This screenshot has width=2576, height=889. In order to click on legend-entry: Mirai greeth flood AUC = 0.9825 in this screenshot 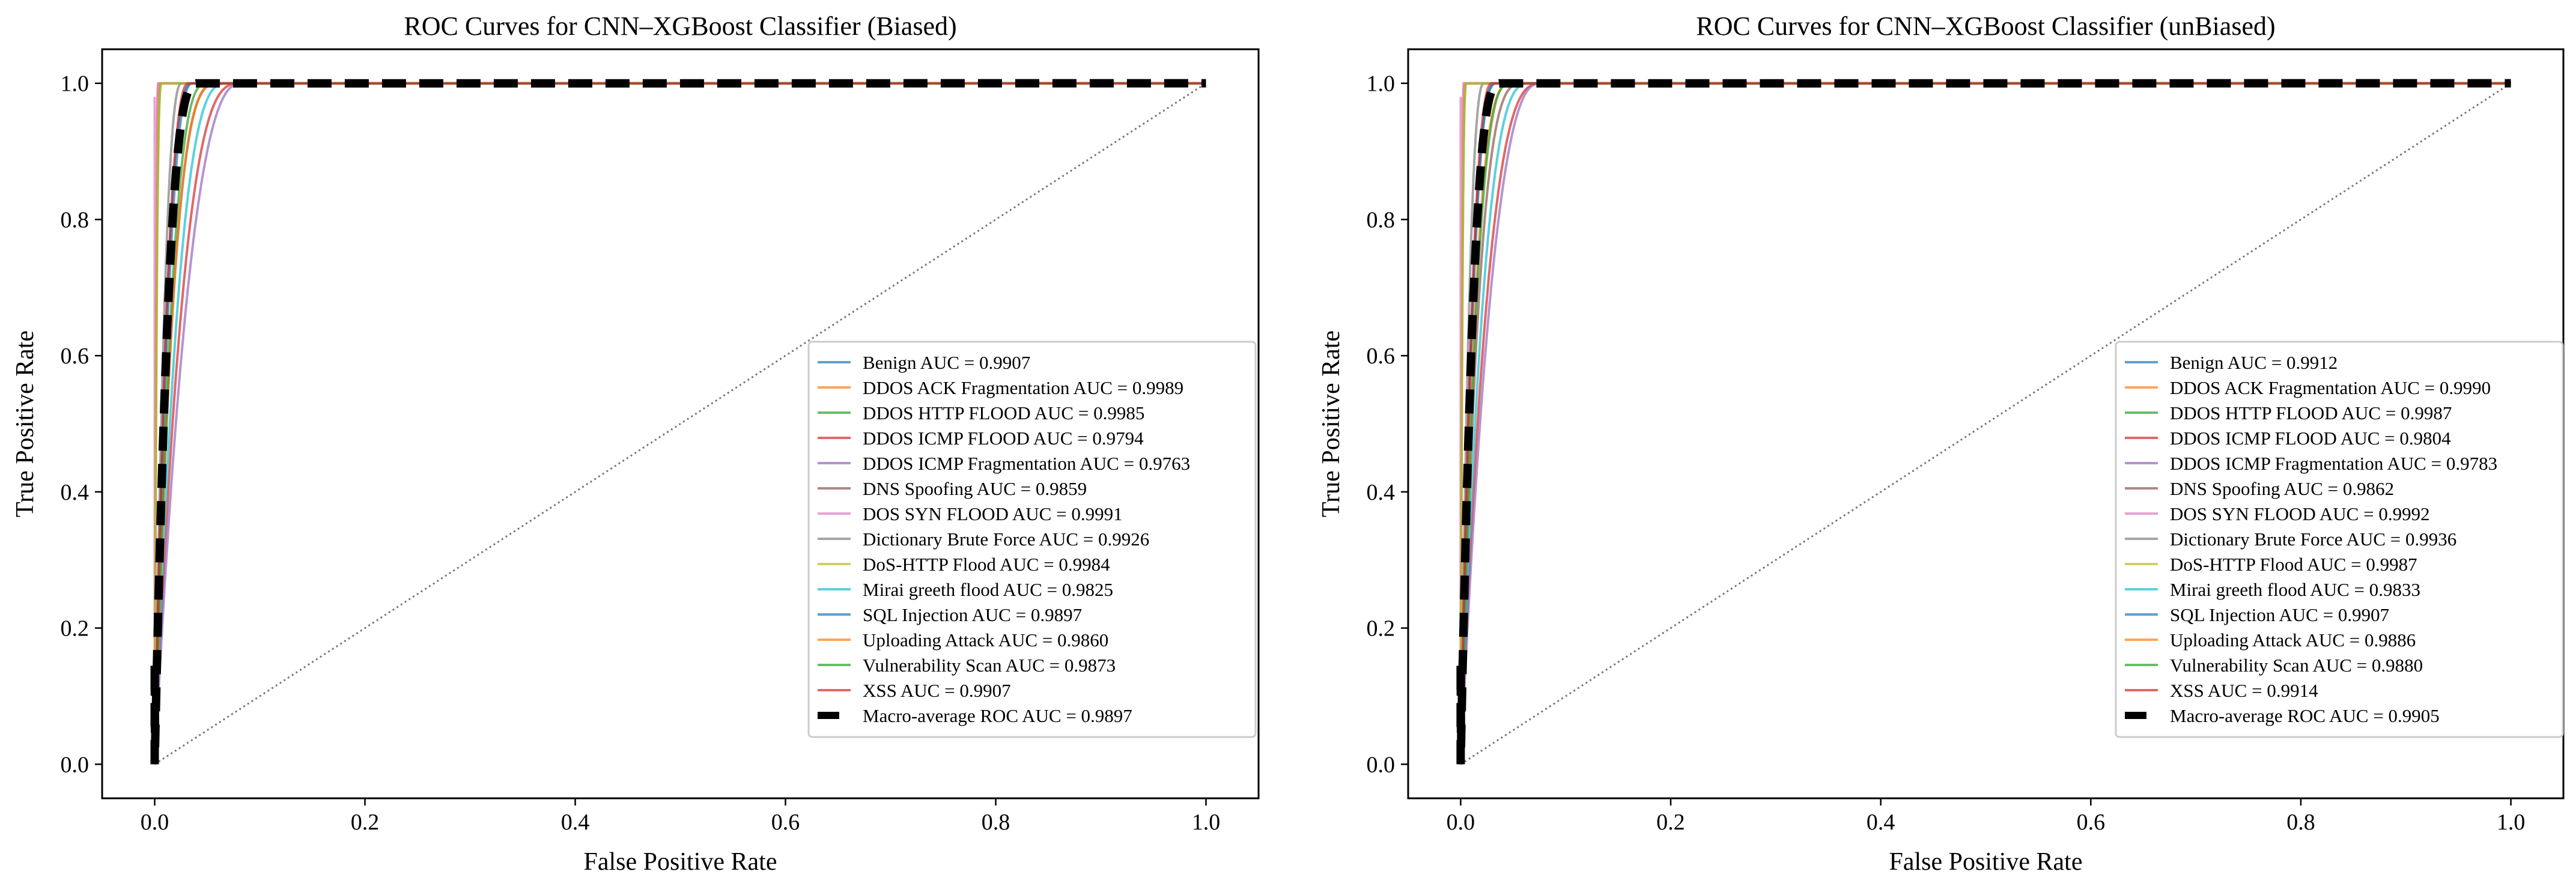, I will do `click(988, 589)`.